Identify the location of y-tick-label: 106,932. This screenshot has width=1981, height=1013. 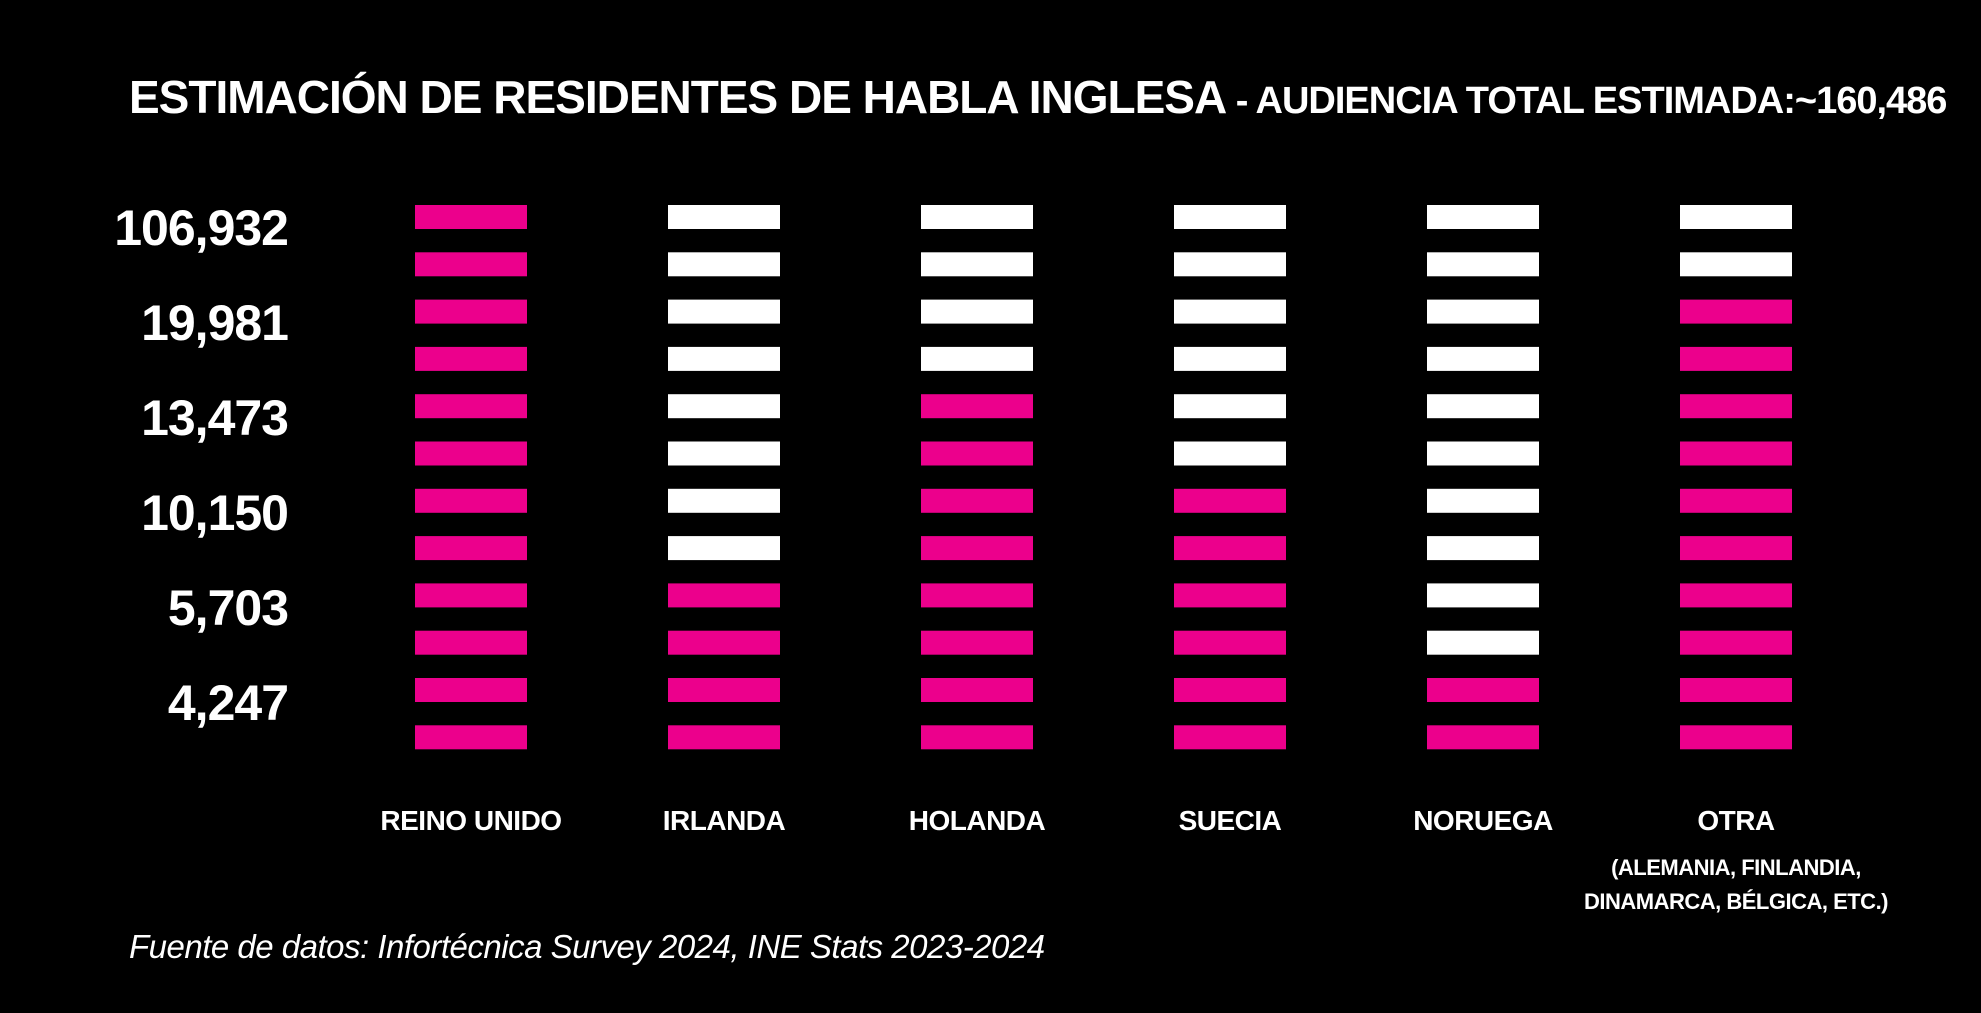
(201, 228).